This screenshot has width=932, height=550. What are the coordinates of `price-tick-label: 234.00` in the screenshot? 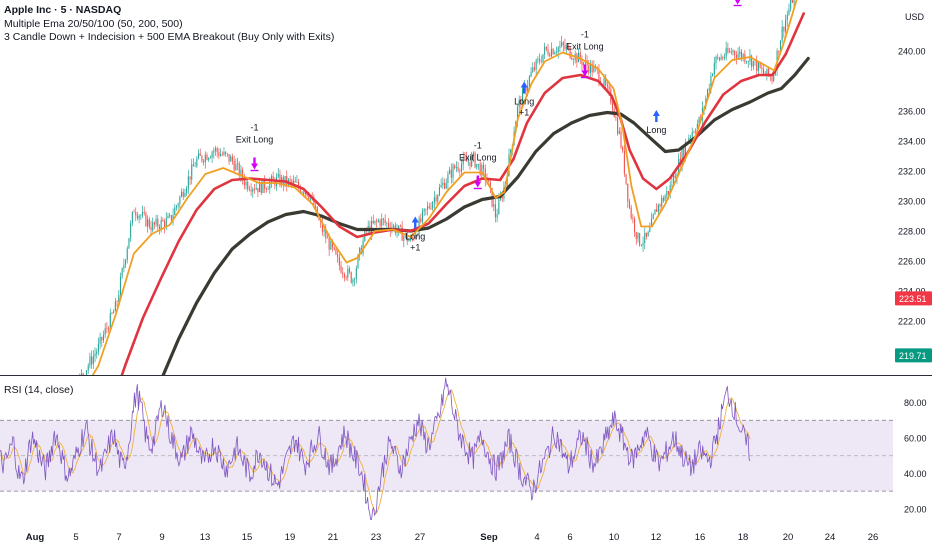 It's located at (912, 142).